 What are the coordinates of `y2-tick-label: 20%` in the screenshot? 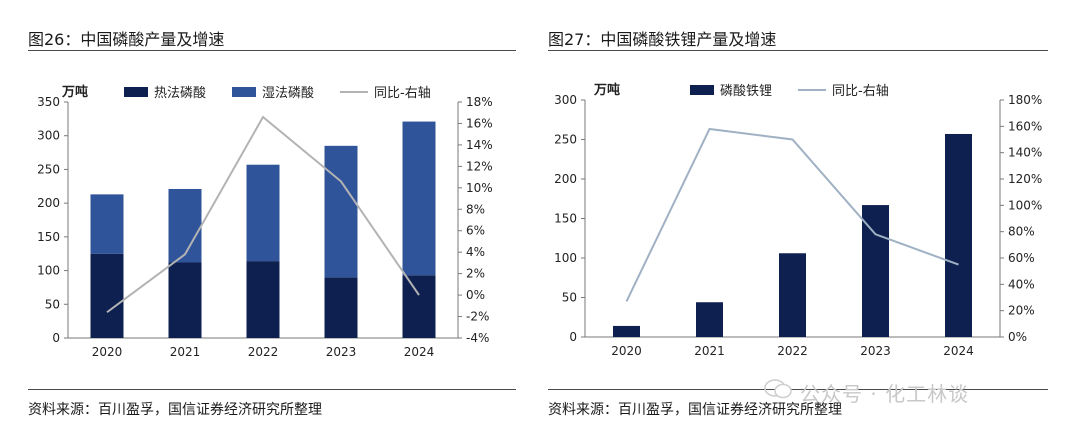 It's located at (1021, 311).